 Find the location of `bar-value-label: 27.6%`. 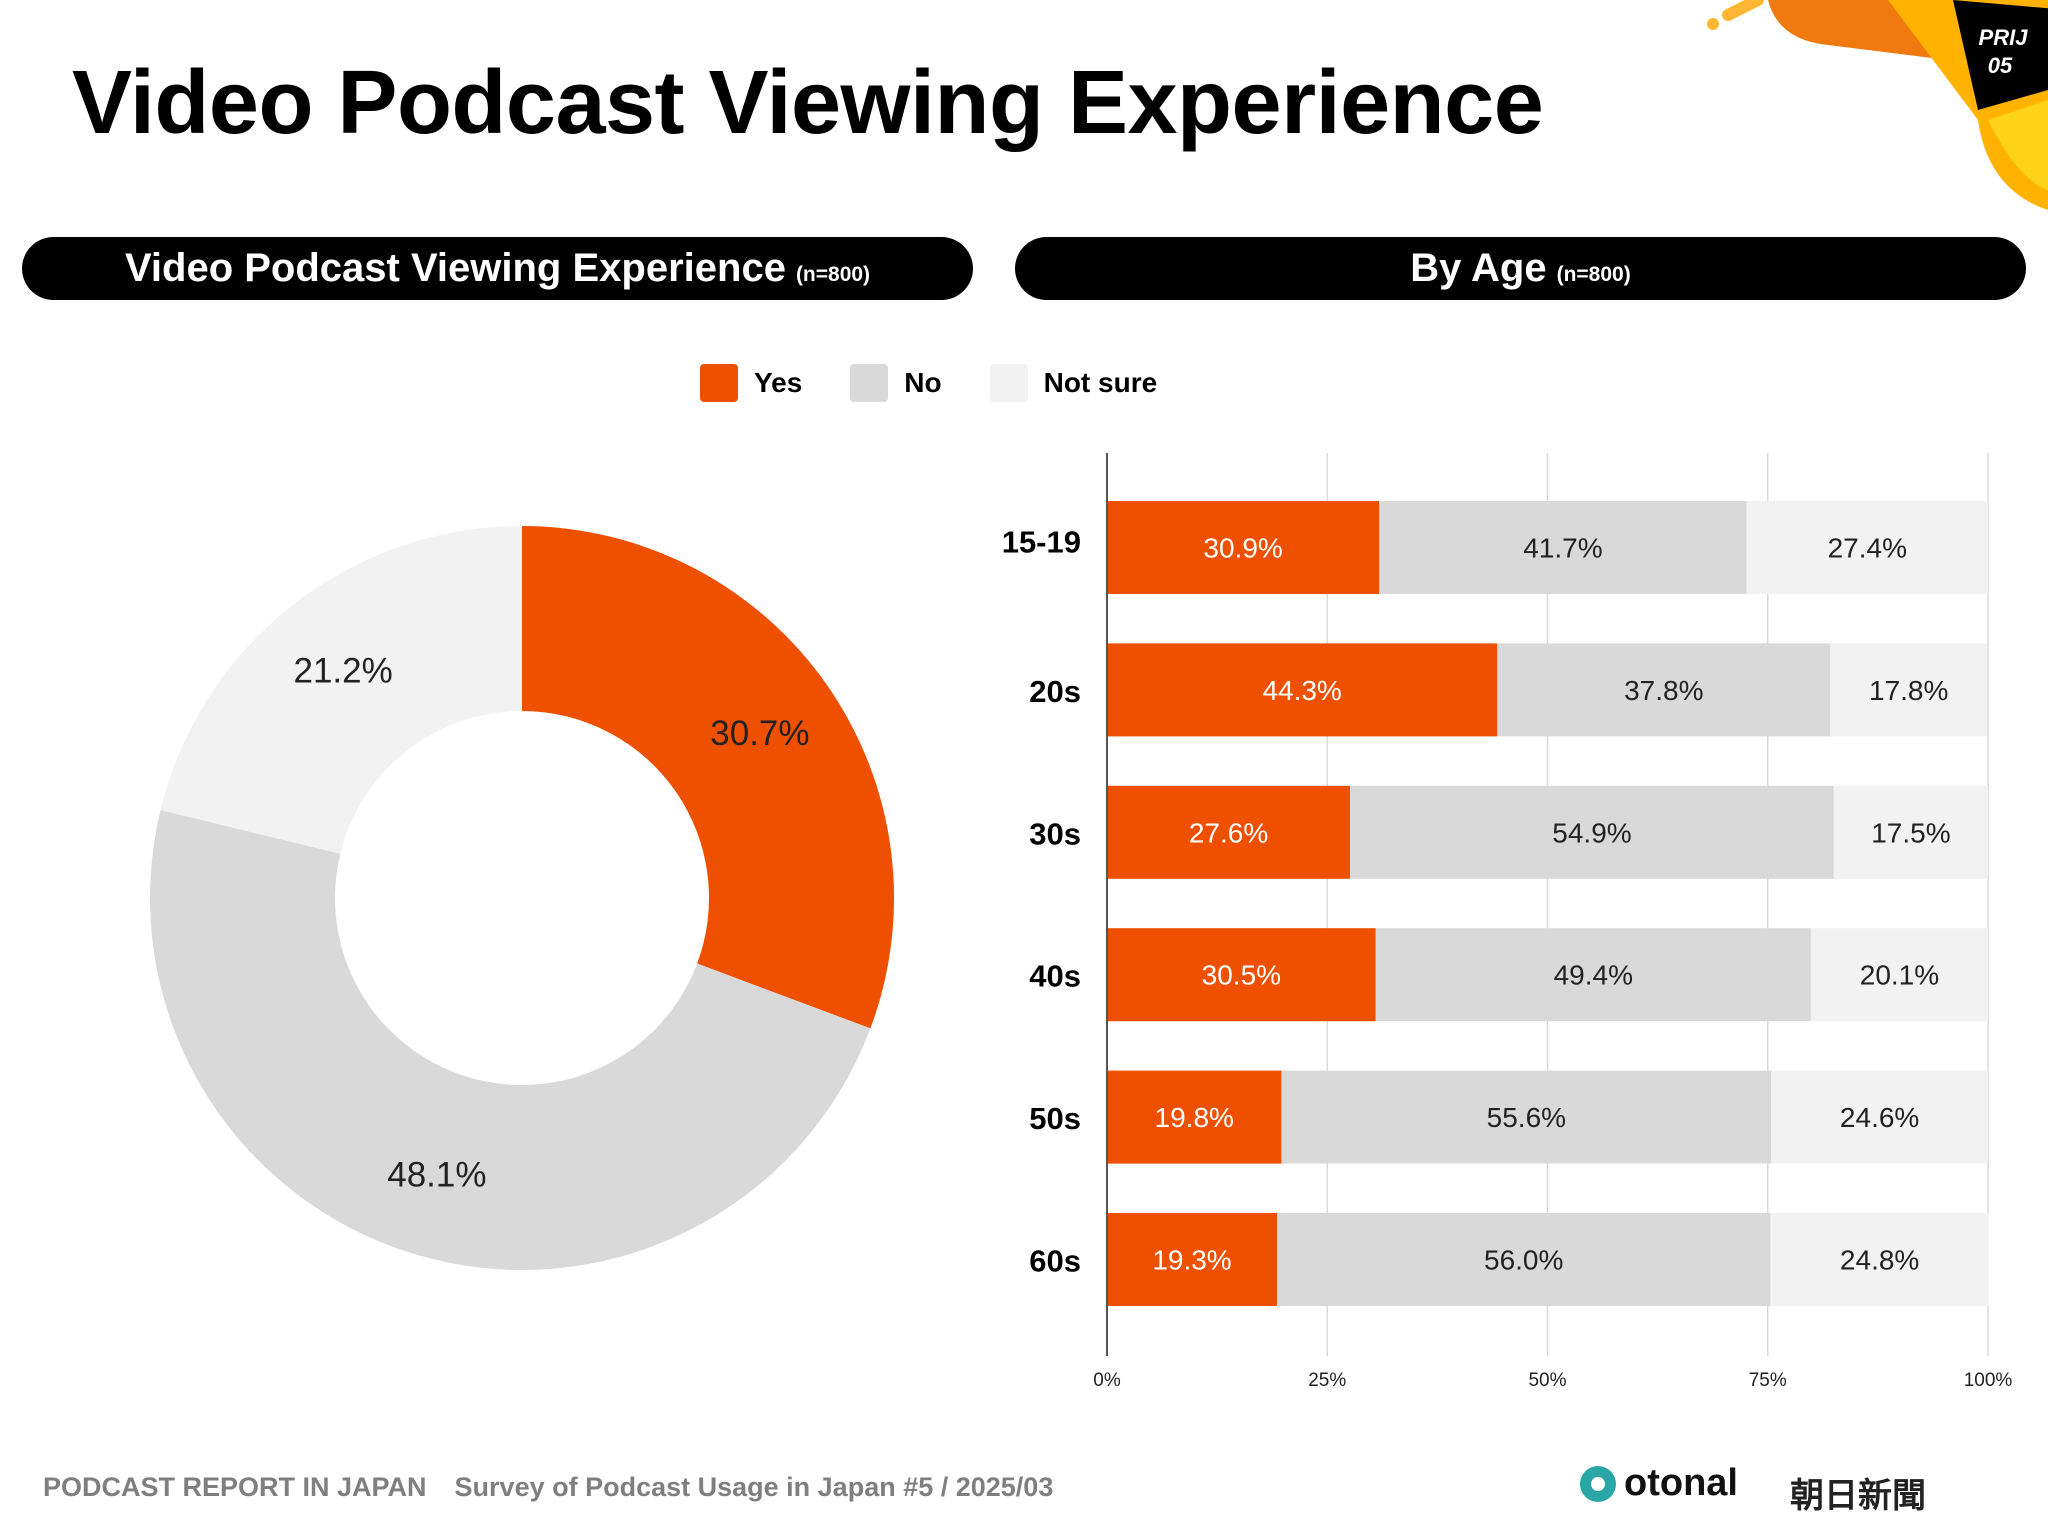

bar-value-label: 27.6% is located at coordinates (1228, 832).